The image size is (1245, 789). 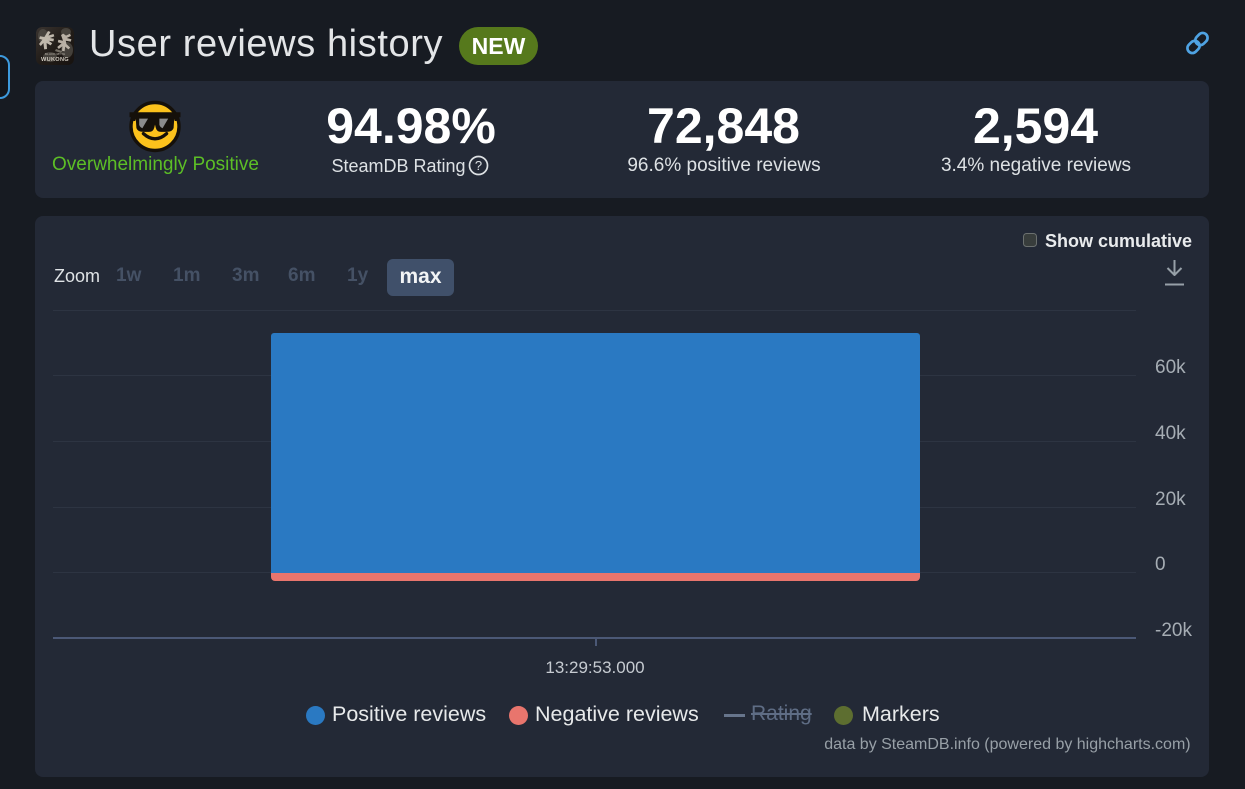 What do you see at coordinates (55, 54) in the screenshot?
I see `svg-text: BLACK MYTH` at bounding box center [55, 54].